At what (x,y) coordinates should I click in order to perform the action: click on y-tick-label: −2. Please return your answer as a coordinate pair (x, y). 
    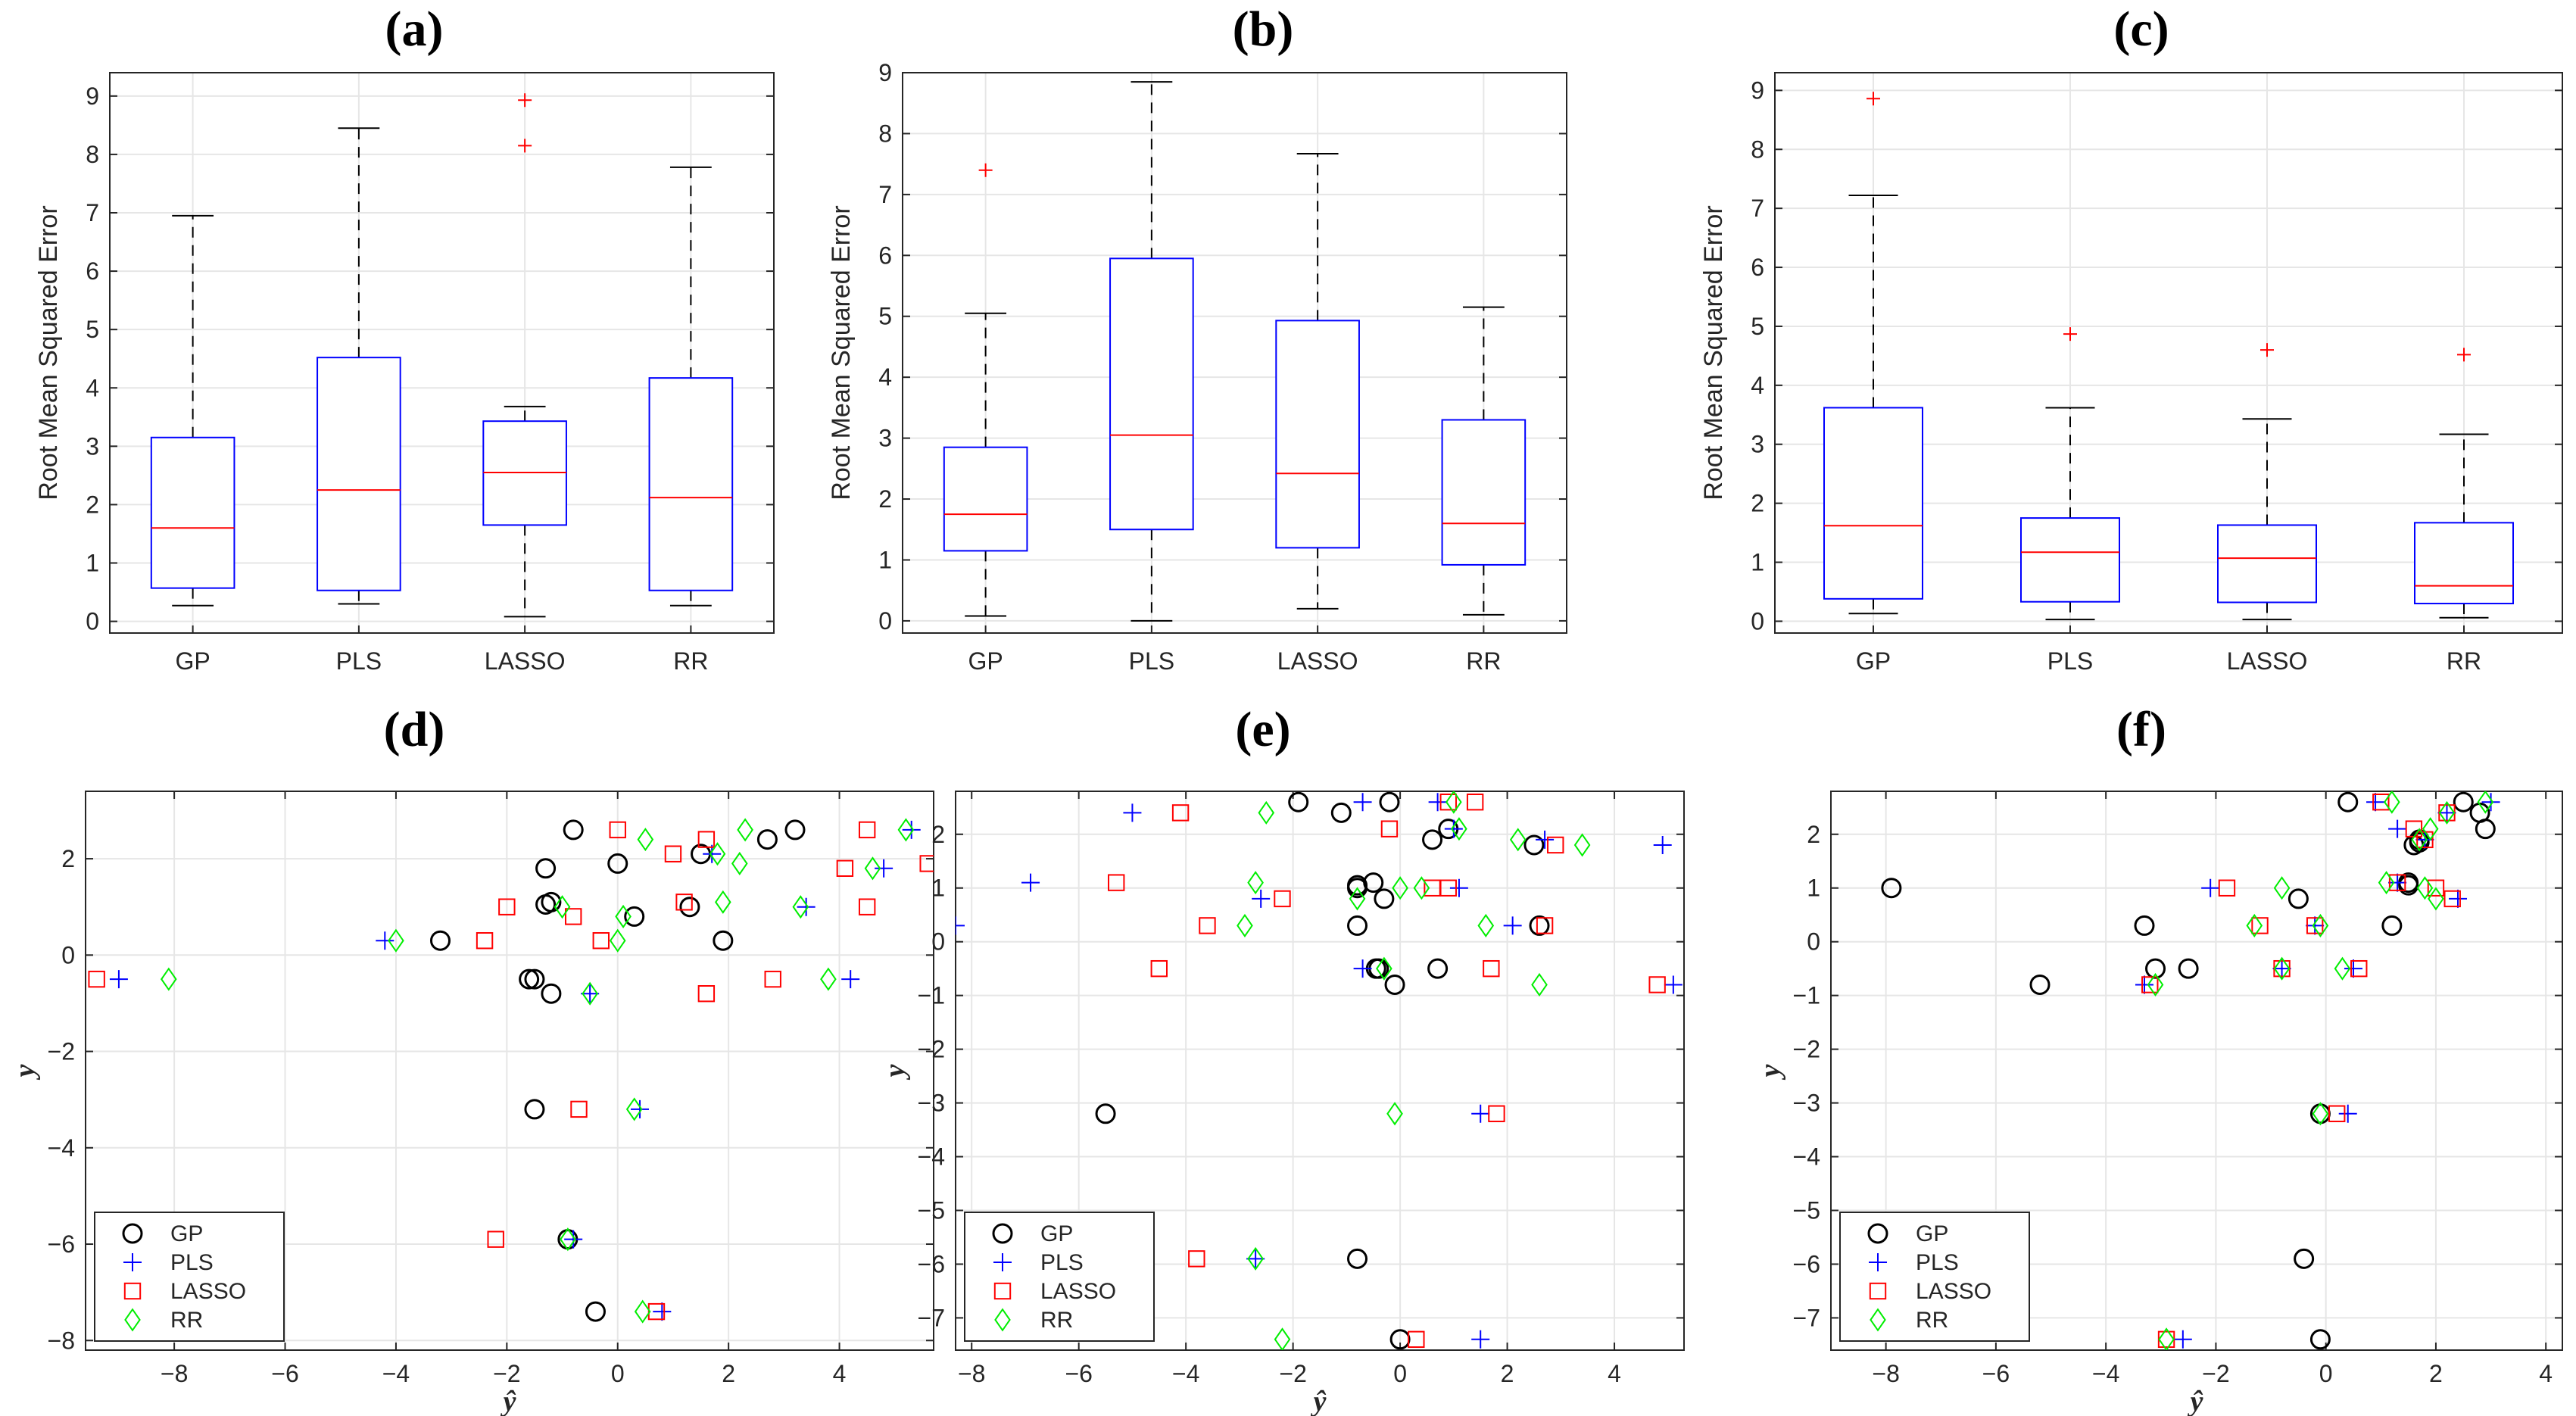
    Looking at the image, I should click on (931, 1049).